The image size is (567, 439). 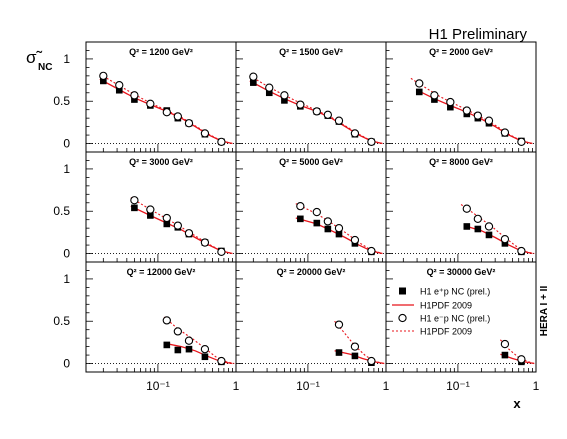 I want to click on legend-label: H1 e⁺p NC (prel.), so click(x=455, y=292).